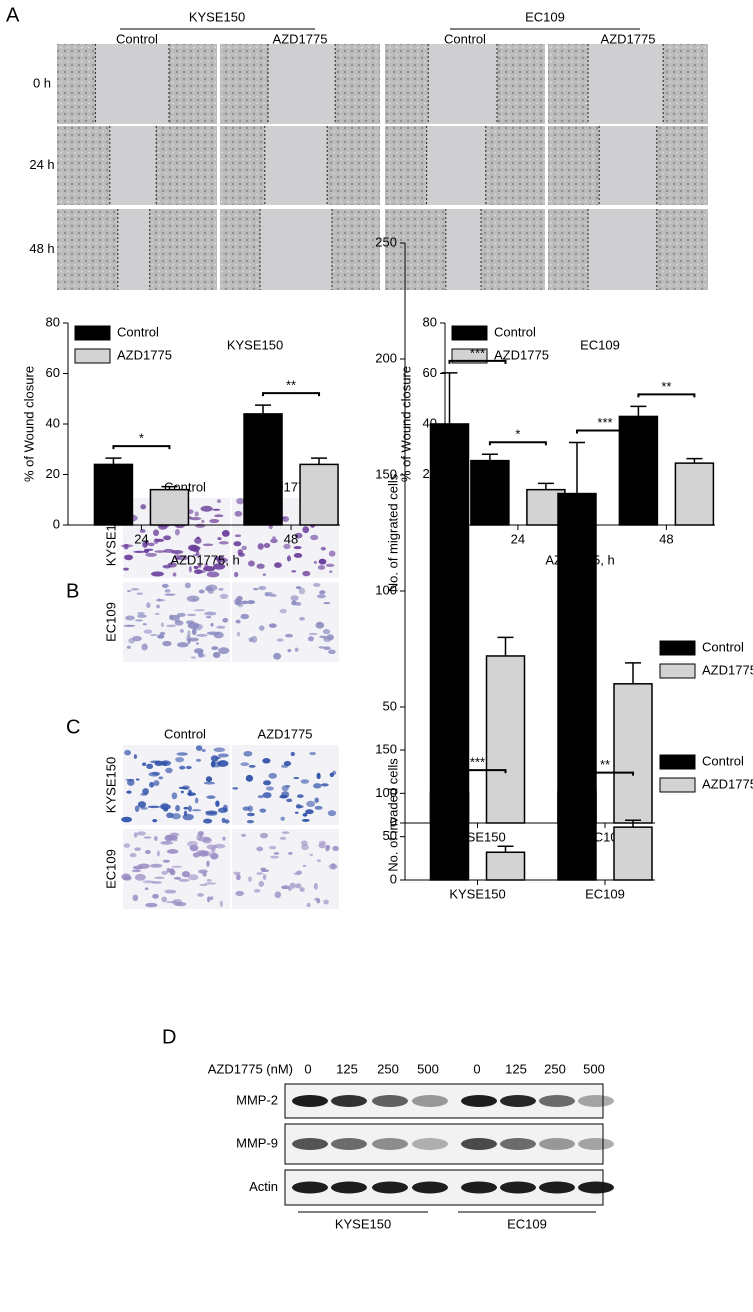 This screenshot has height=1312, width=753. Describe the element at coordinates (137, 38) in the screenshot. I see `condition-header: Control` at that location.